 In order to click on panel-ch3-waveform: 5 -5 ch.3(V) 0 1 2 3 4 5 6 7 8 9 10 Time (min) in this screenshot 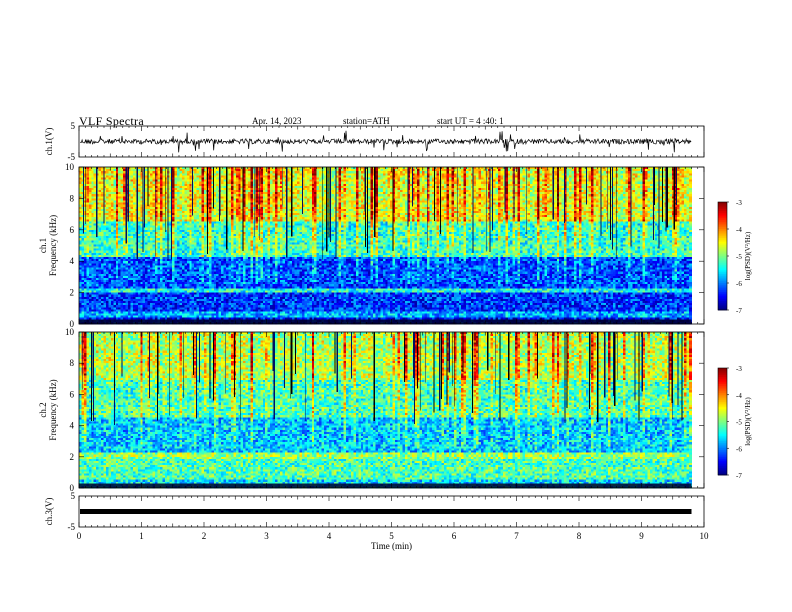, I will do `click(376, 521)`.